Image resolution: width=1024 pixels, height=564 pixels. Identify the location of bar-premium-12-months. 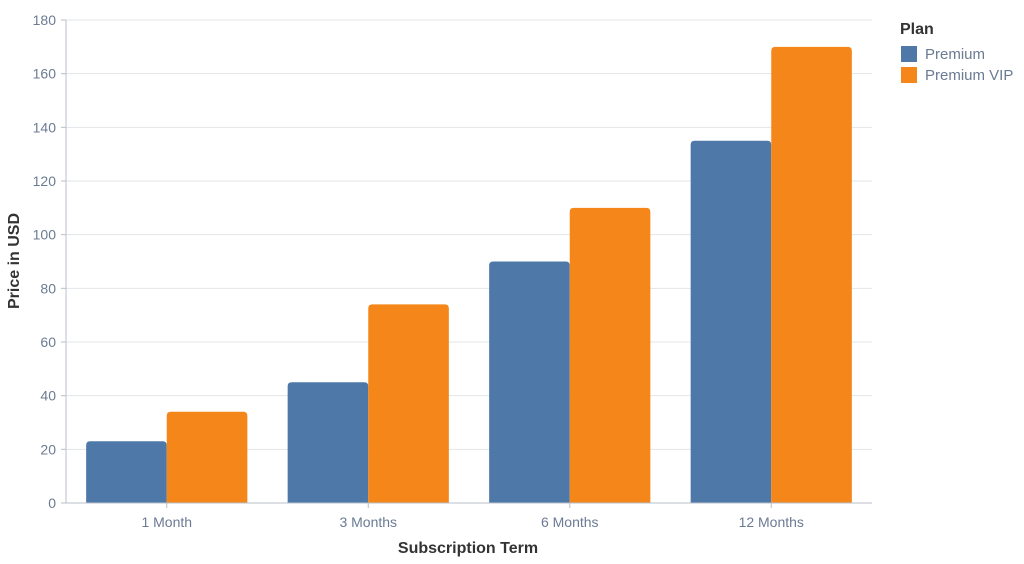
(731, 321).